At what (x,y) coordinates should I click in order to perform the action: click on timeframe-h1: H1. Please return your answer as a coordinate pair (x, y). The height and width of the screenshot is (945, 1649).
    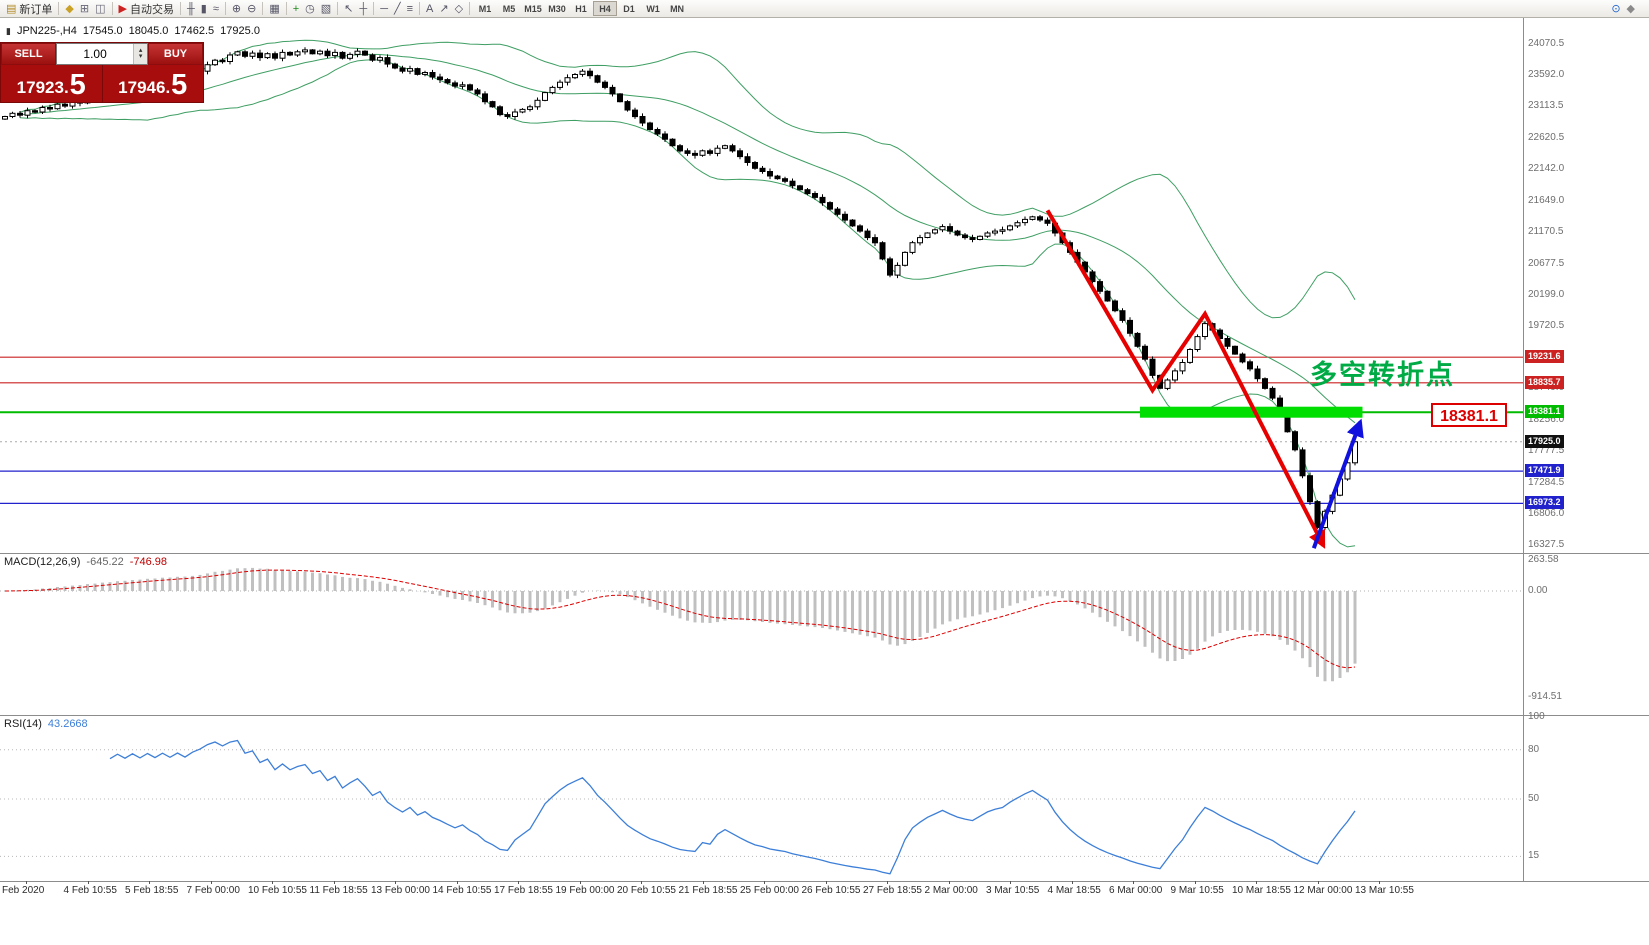
    Looking at the image, I should click on (581, 8).